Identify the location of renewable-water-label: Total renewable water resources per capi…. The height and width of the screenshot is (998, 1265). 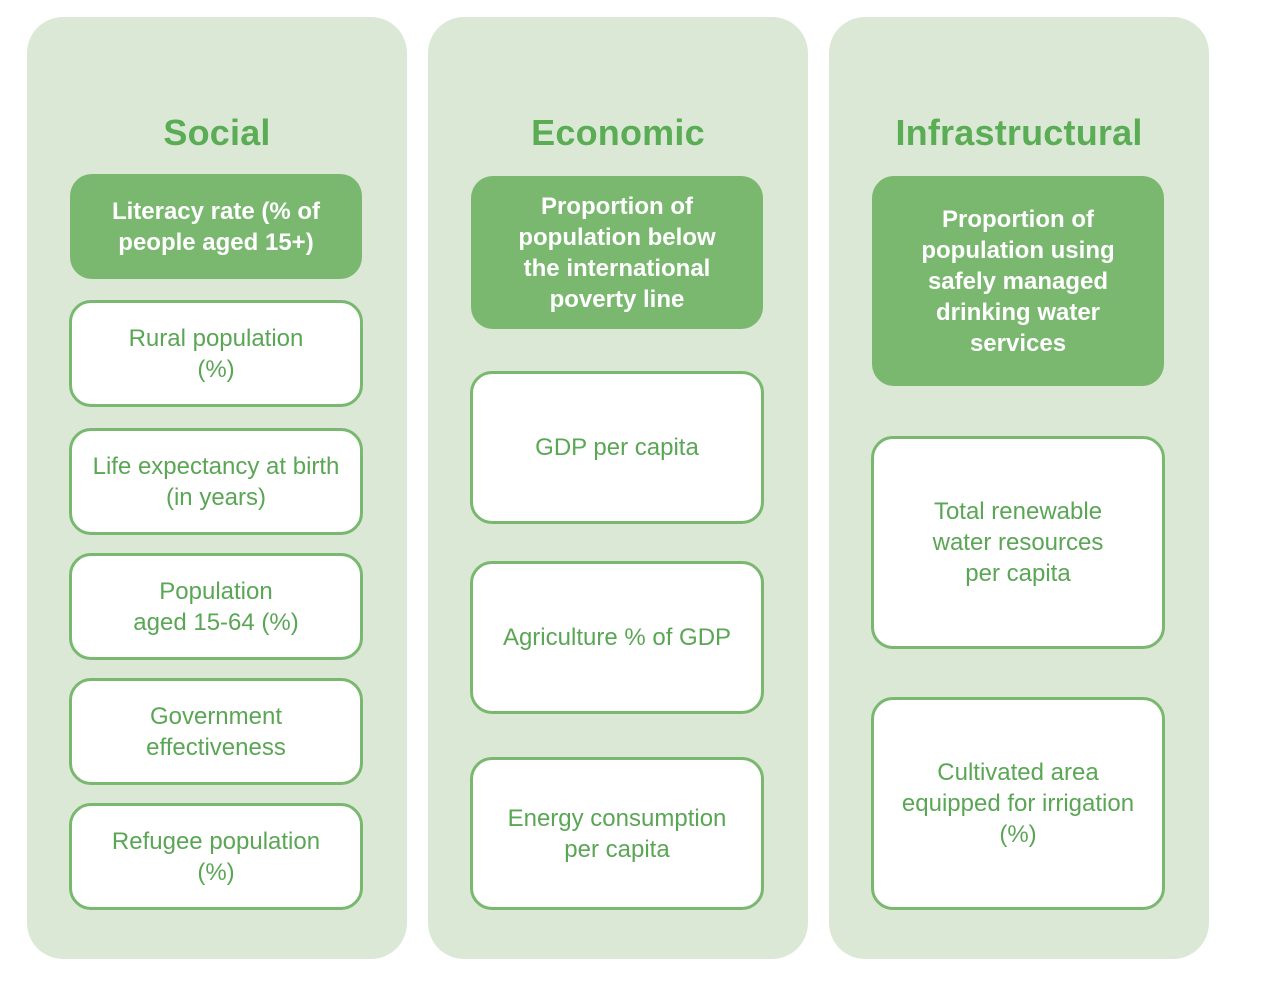
(1018, 542).